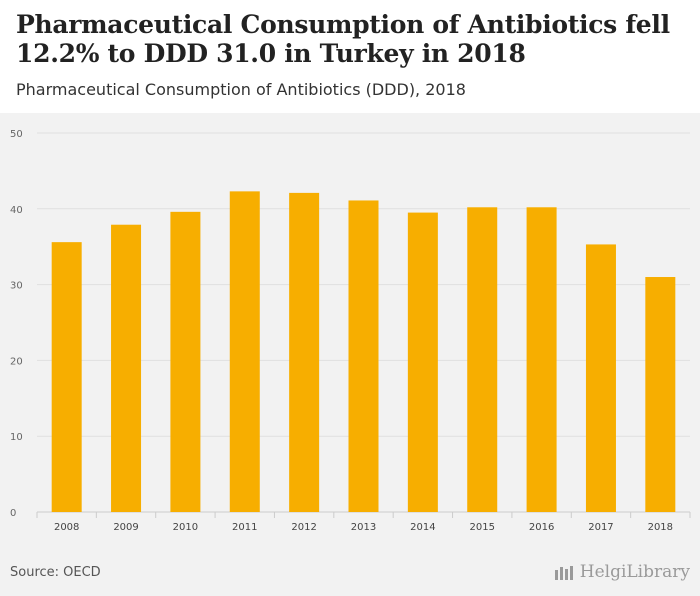  What do you see at coordinates (16, 361) in the screenshot?
I see `y-tick-label: 20` at bounding box center [16, 361].